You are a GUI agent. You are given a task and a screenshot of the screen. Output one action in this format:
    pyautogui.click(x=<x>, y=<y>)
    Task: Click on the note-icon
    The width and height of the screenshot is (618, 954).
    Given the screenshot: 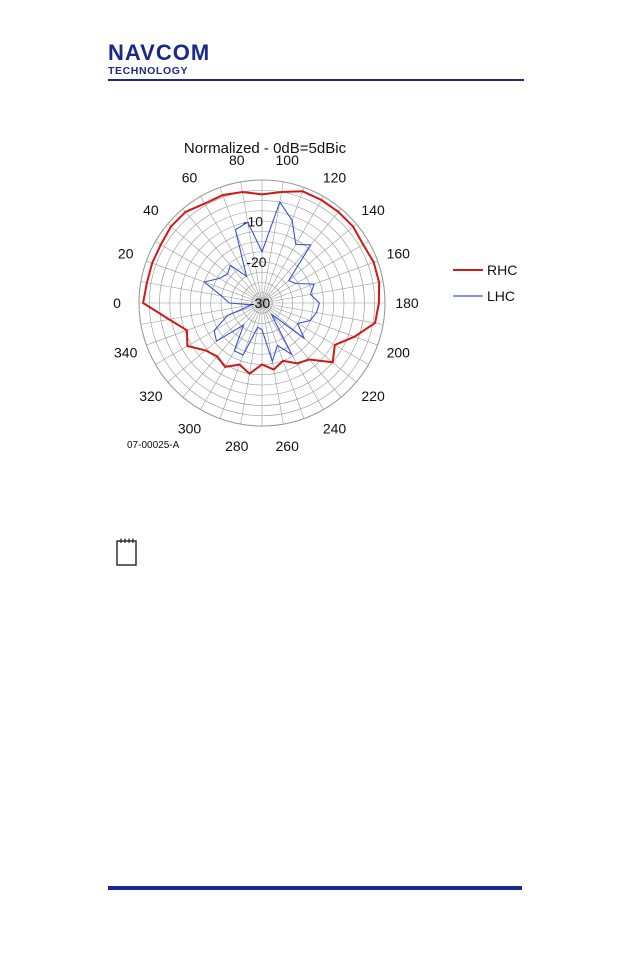 What is the action you would take?
    pyautogui.click(x=126, y=552)
    